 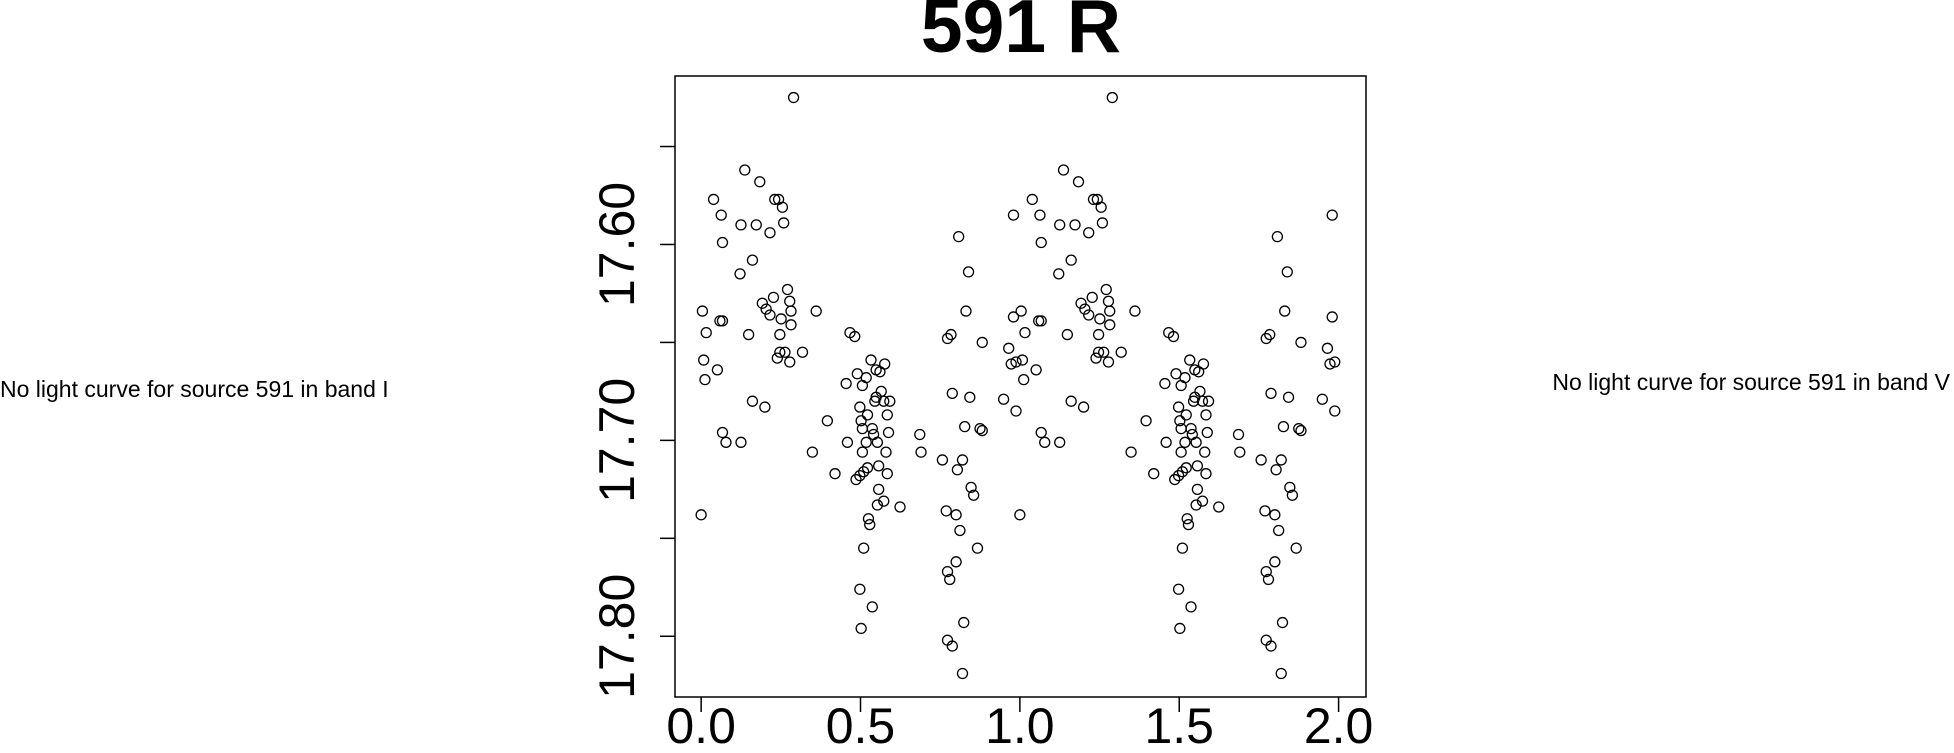 What do you see at coordinates (701, 725) in the screenshot?
I see `x-tick-label: 0.0` at bounding box center [701, 725].